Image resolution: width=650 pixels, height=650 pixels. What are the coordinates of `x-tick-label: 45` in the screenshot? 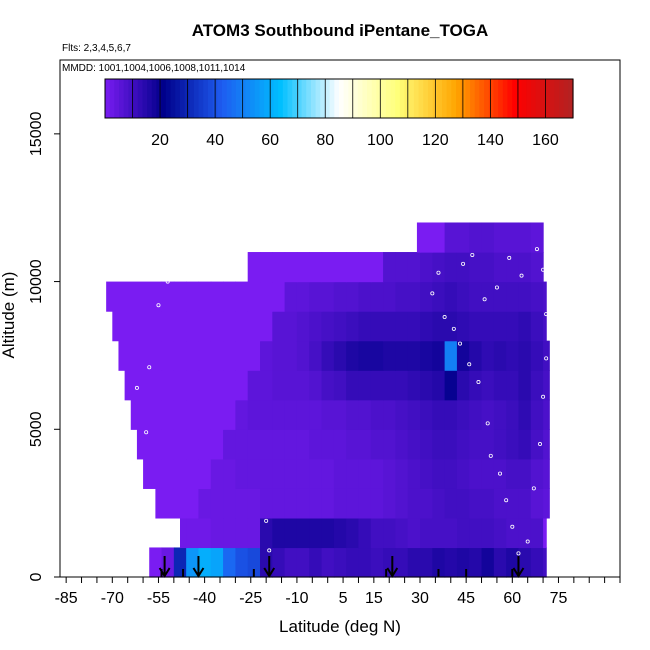 It's located at (466, 598).